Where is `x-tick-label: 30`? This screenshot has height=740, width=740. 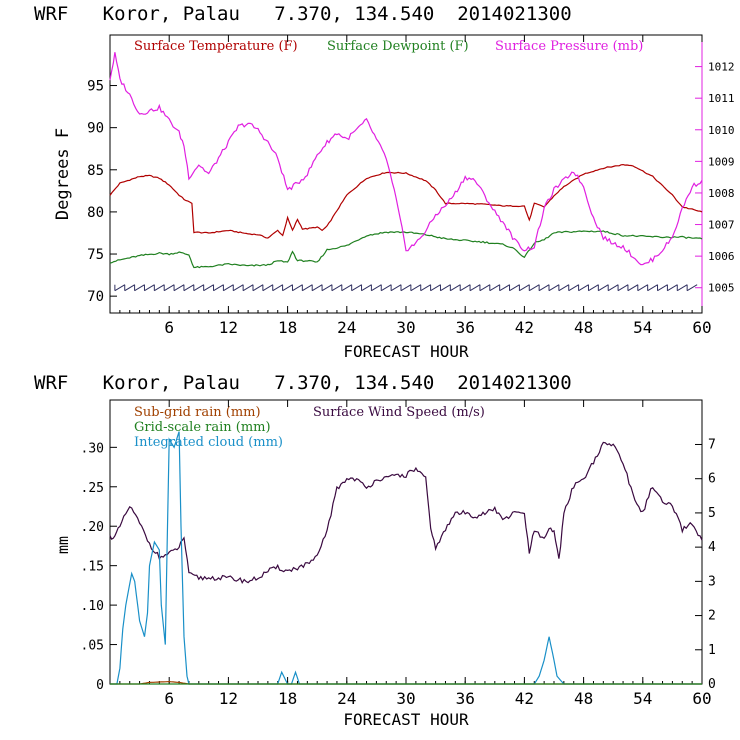
x-tick-label: 30 is located at coordinates (405, 327).